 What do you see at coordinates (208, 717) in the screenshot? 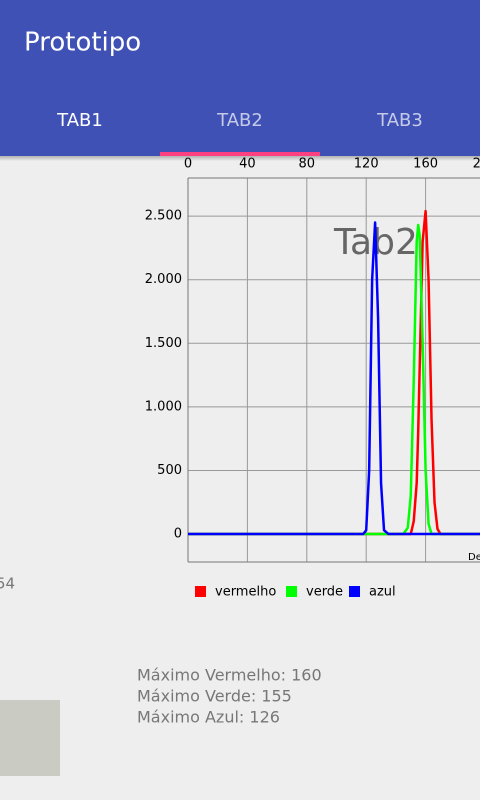
I see `stat-text: Máximo Azul: 126` at bounding box center [208, 717].